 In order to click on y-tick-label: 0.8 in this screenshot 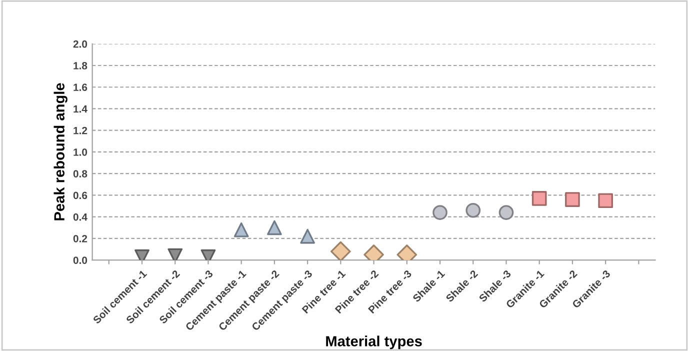, I will do `click(80, 174)`.